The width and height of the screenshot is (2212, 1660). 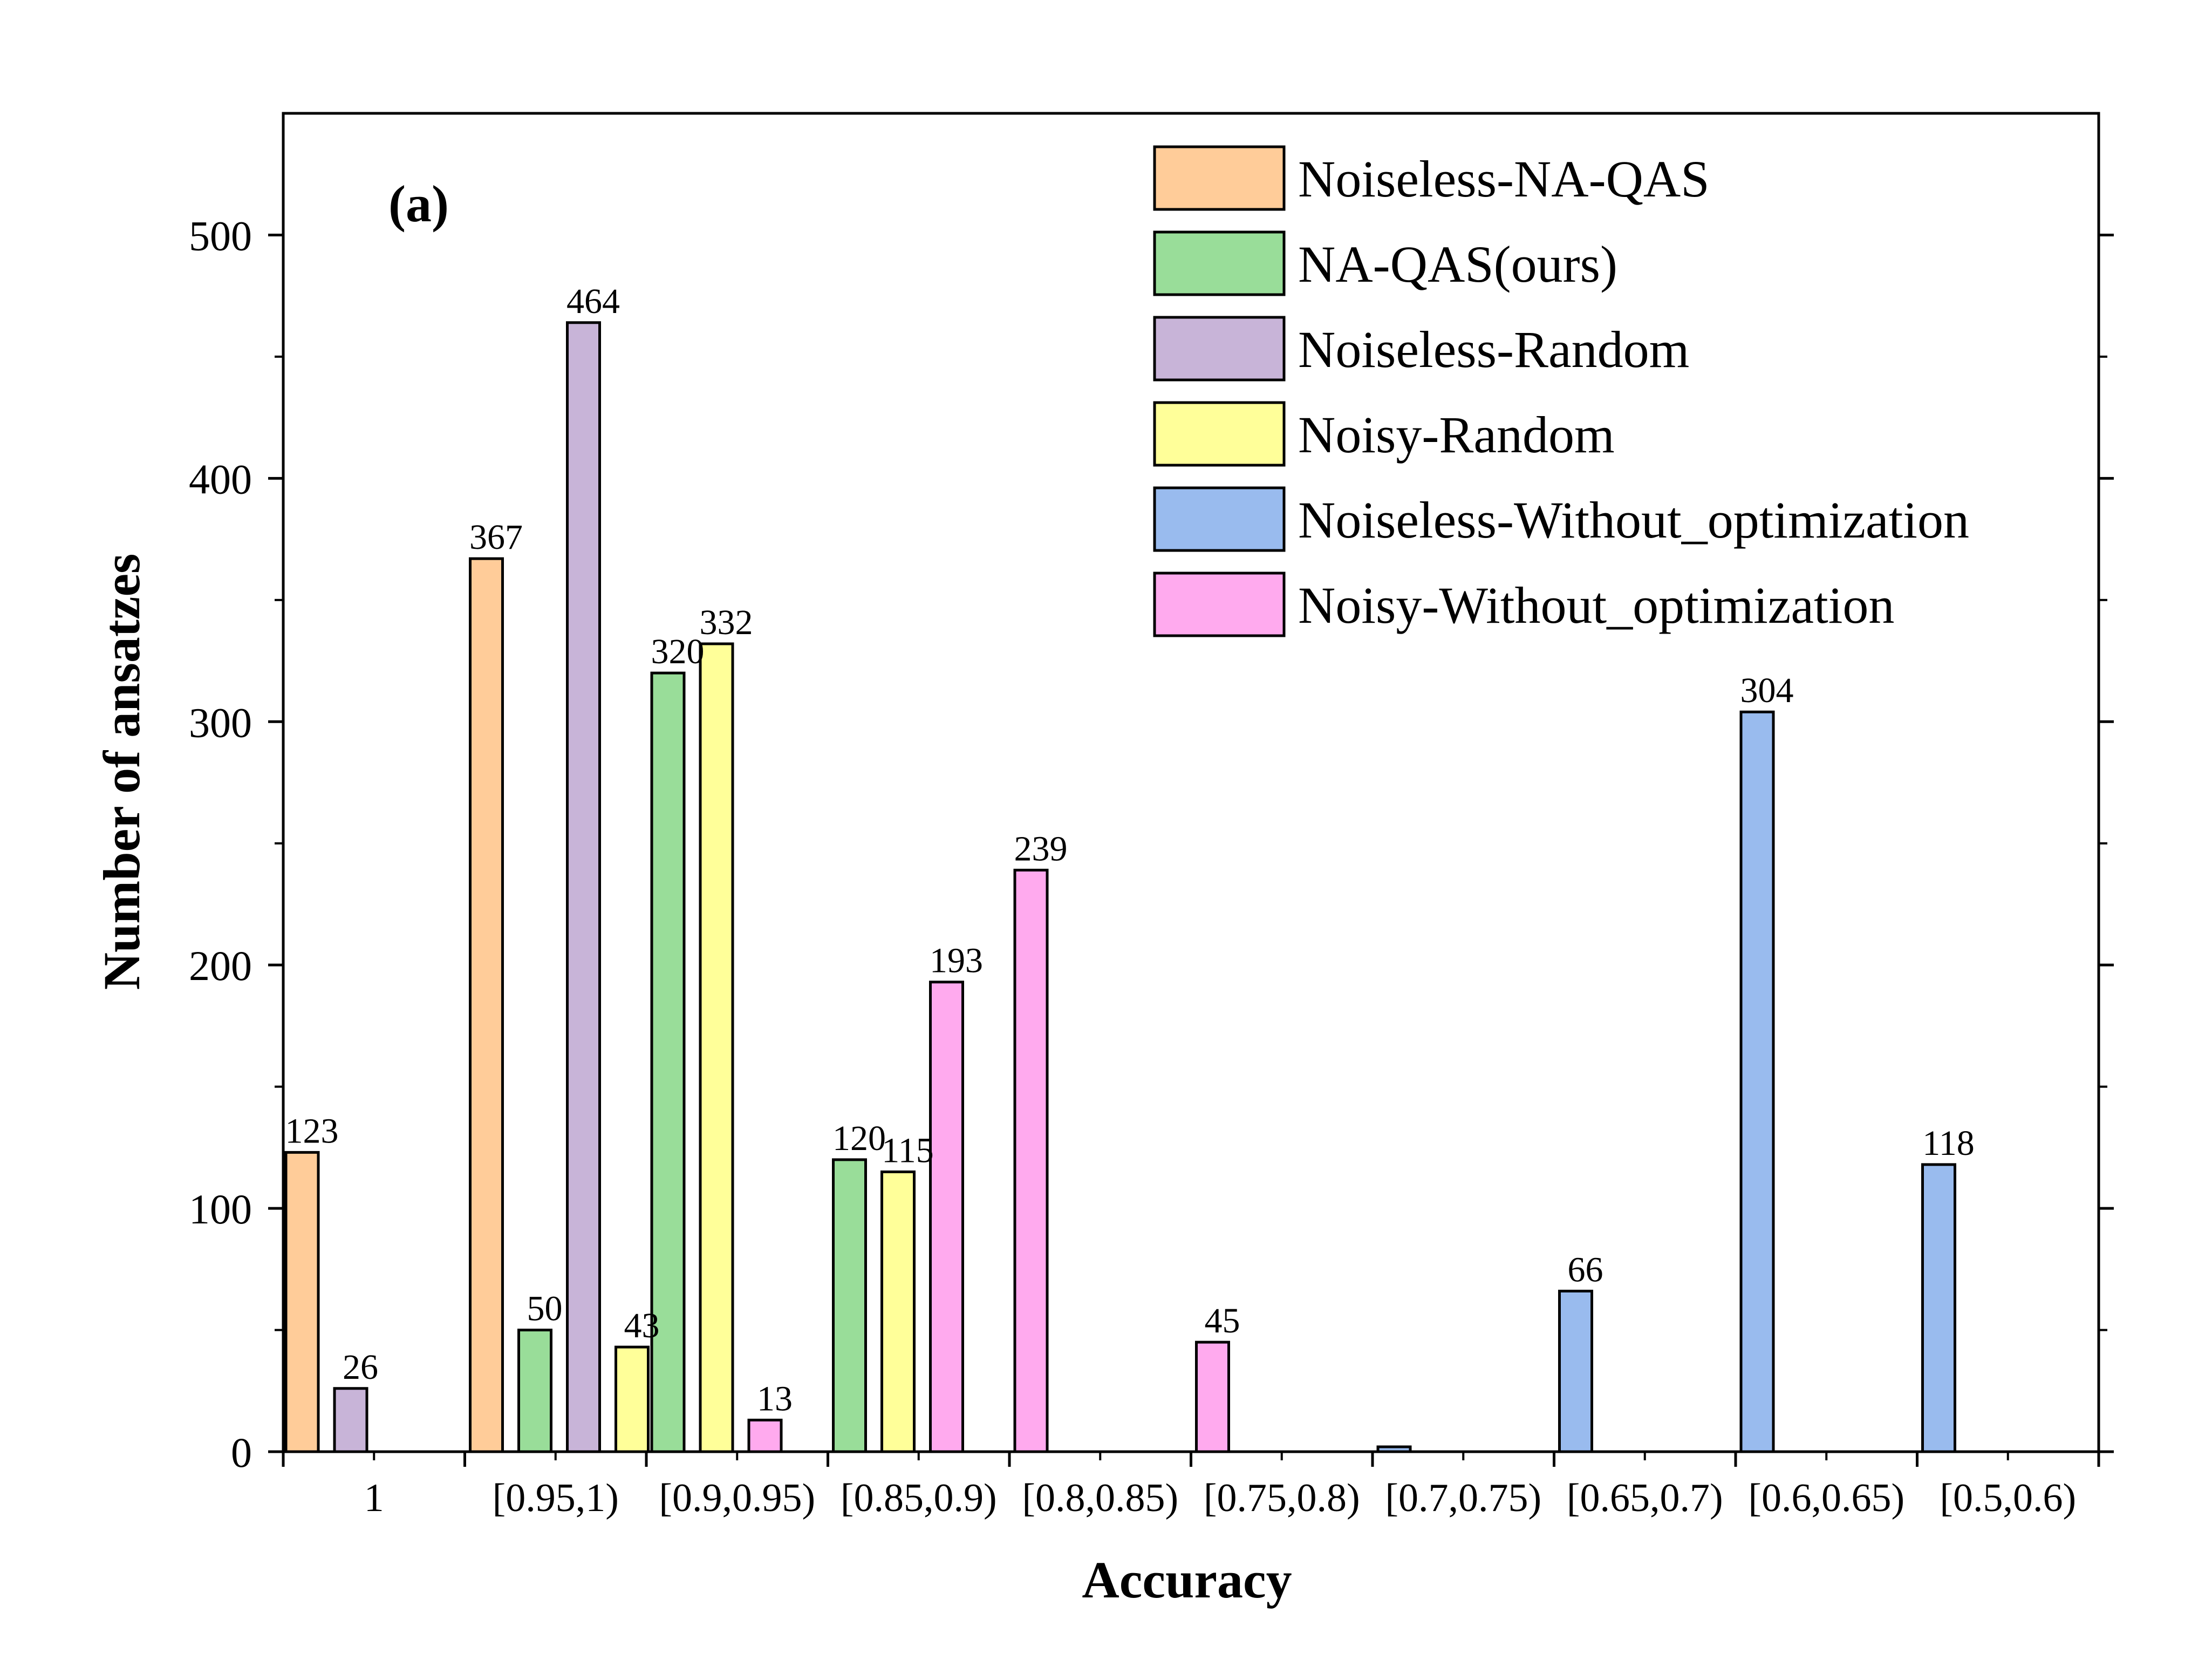 What do you see at coordinates (418, 204) in the screenshot?
I see `panel-label: (a)` at bounding box center [418, 204].